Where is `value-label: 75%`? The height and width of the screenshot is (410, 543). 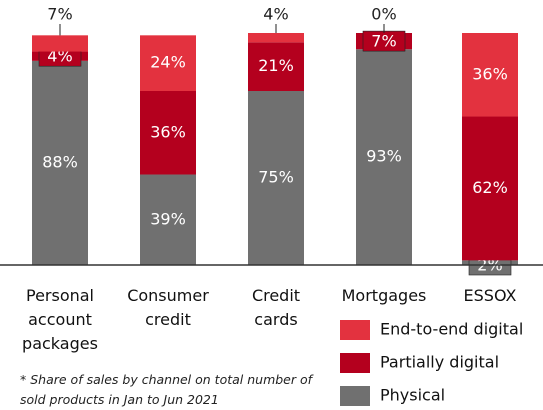
value-label: 75% is located at coordinates (276, 177).